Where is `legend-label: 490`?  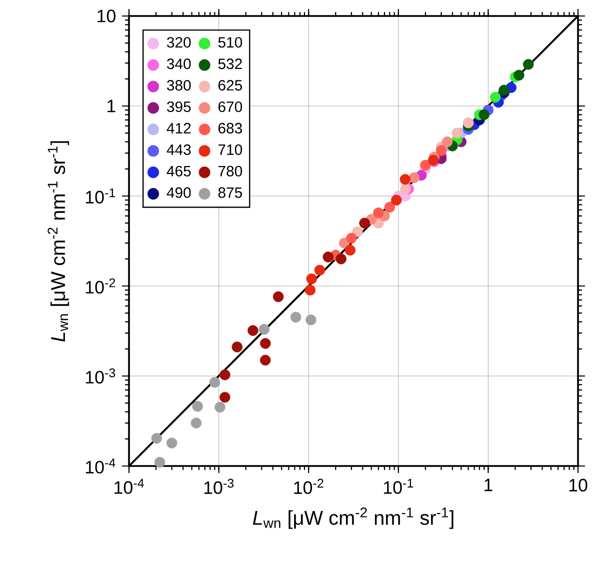 legend-label: 490 is located at coordinates (178, 192).